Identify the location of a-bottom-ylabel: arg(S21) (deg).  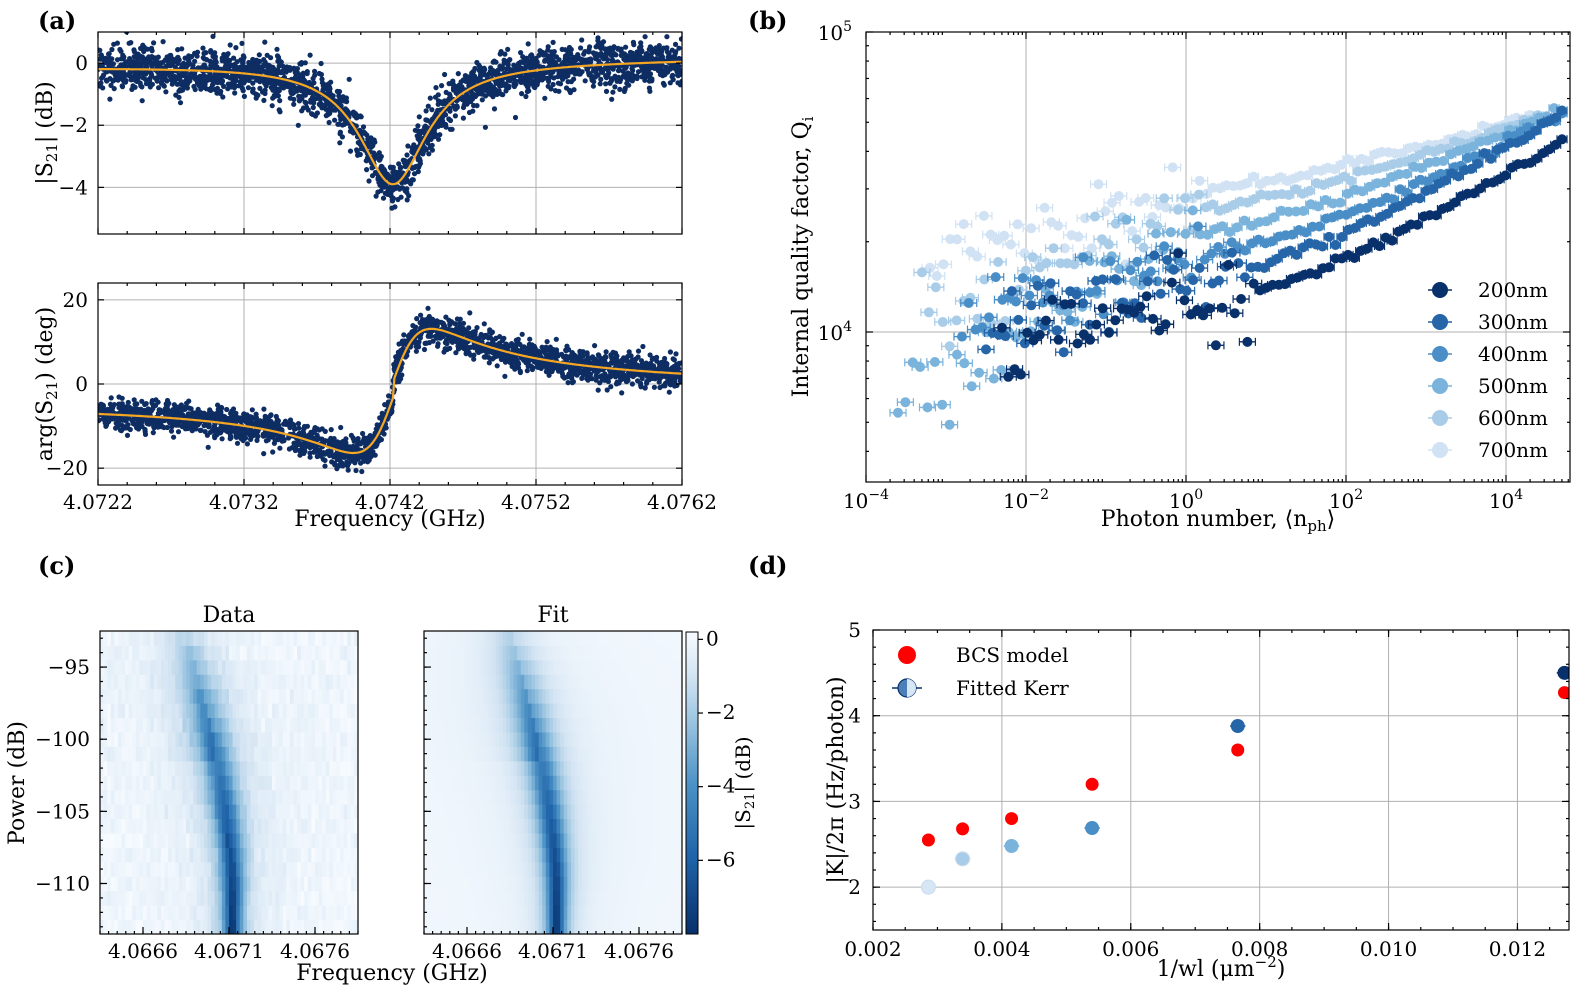
(47, 384).